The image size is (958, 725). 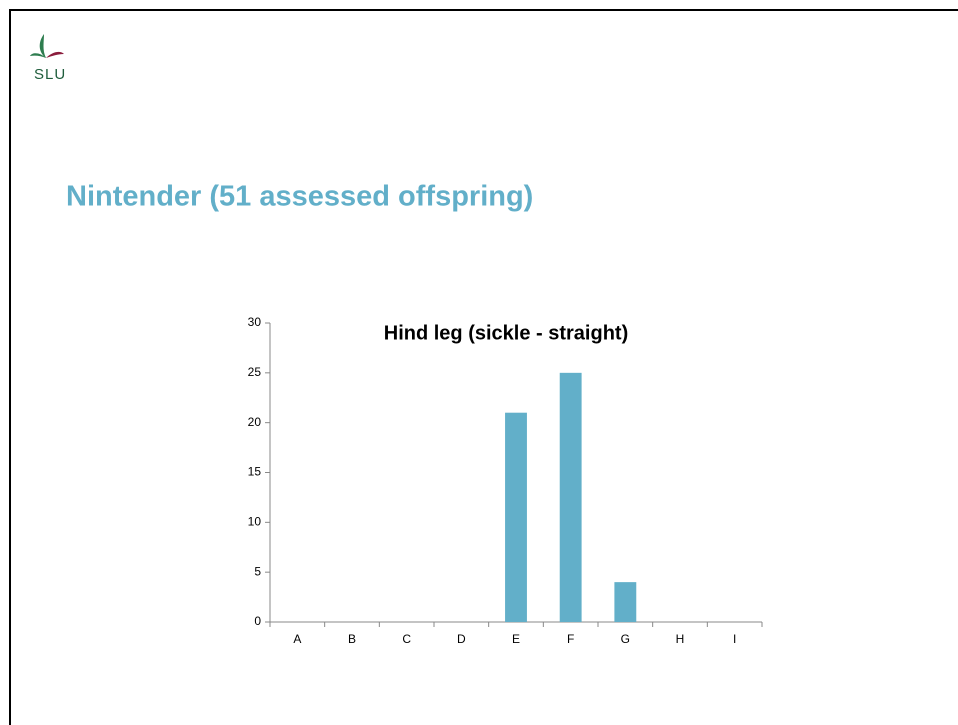 What do you see at coordinates (257, 621) in the screenshot?
I see `y-tick-label: 0` at bounding box center [257, 621].